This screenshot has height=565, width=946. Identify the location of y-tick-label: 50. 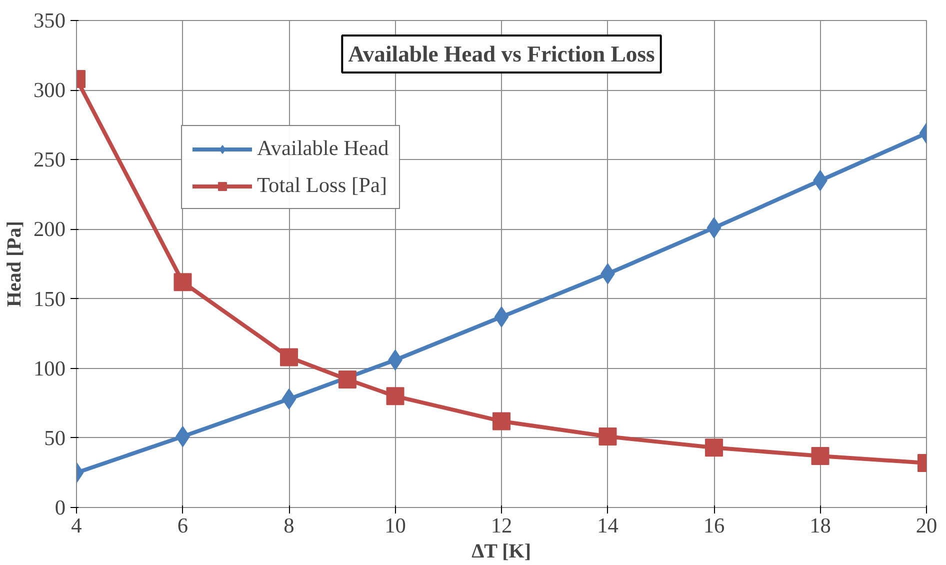
(55, 438).